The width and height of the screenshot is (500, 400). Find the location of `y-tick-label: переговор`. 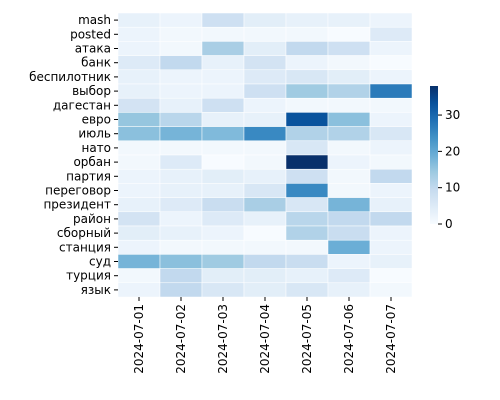

y-tick-label: переговор is located at coordinates (78, 191).